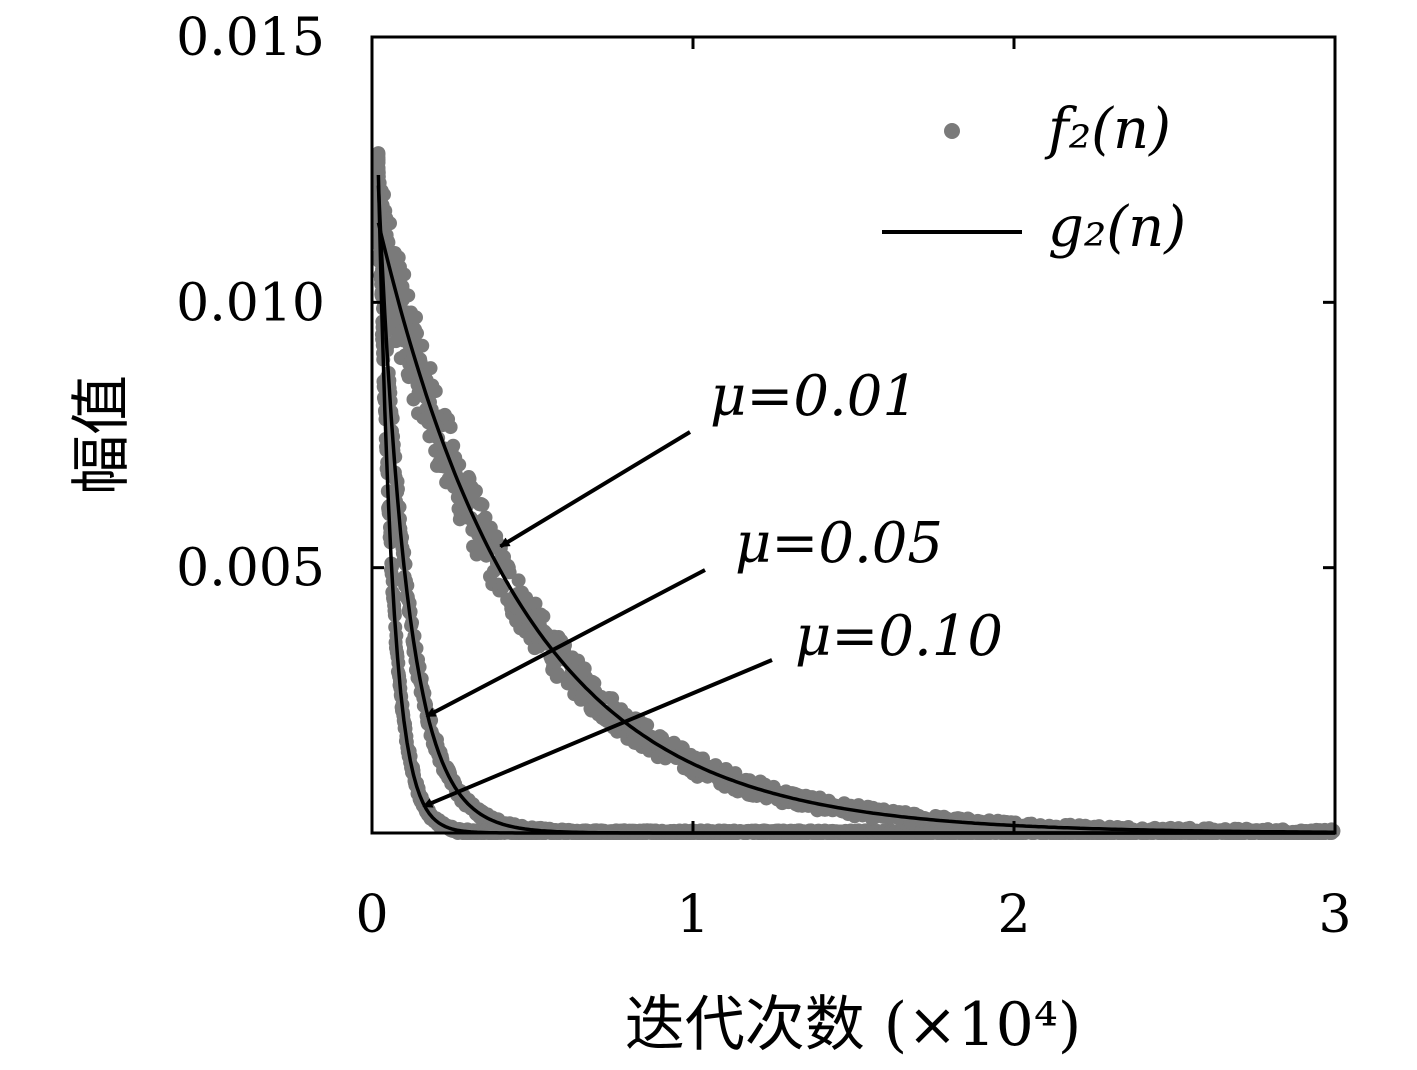 The image size is (1417, 1070). What do you see at coordinates (250, 569) in the screenshot?
I see `y-tick-label: 0.005` at bounding box center [250, 569].